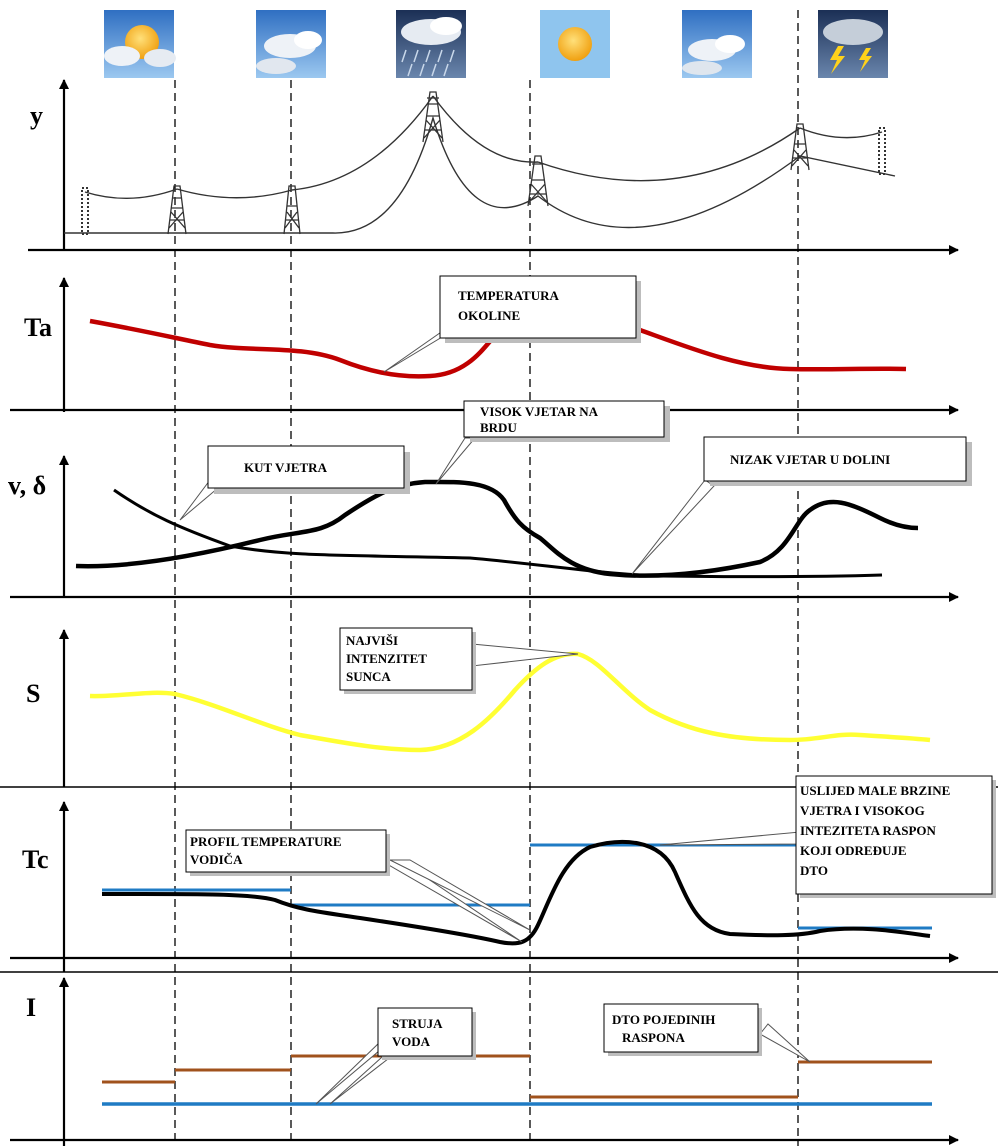  I want to click on wind-low-note, so click(835, 459).